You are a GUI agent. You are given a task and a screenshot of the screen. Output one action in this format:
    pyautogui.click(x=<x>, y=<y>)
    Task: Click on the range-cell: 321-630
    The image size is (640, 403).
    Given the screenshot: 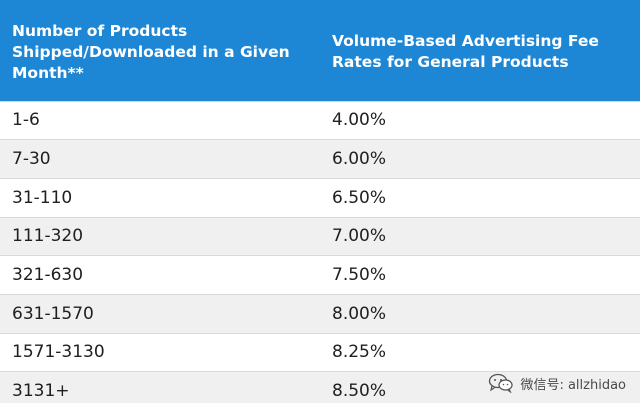 What is the action you would take?
    pyautogui.click(x=159, y=275)
    